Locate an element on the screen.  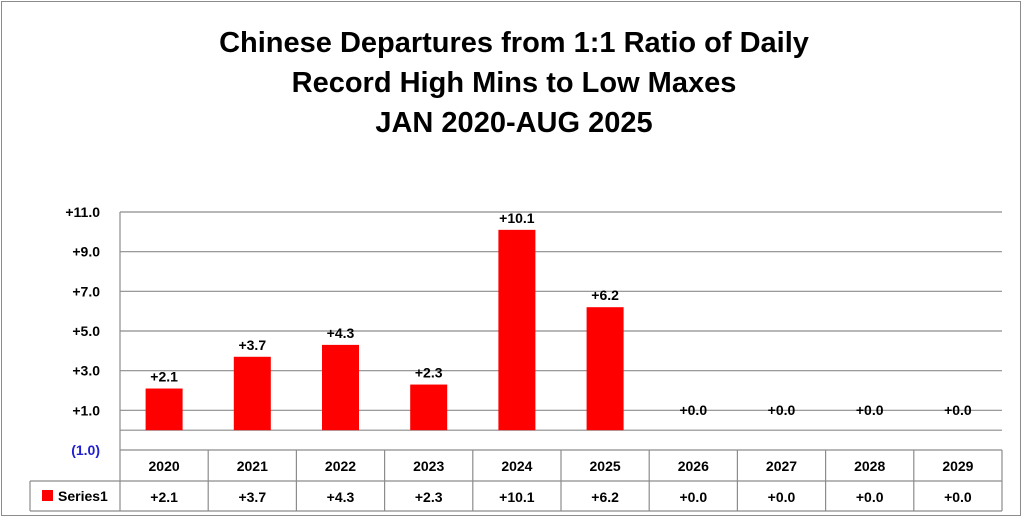
data-label-2020: +2.1 is located at coordinates (164, 377).